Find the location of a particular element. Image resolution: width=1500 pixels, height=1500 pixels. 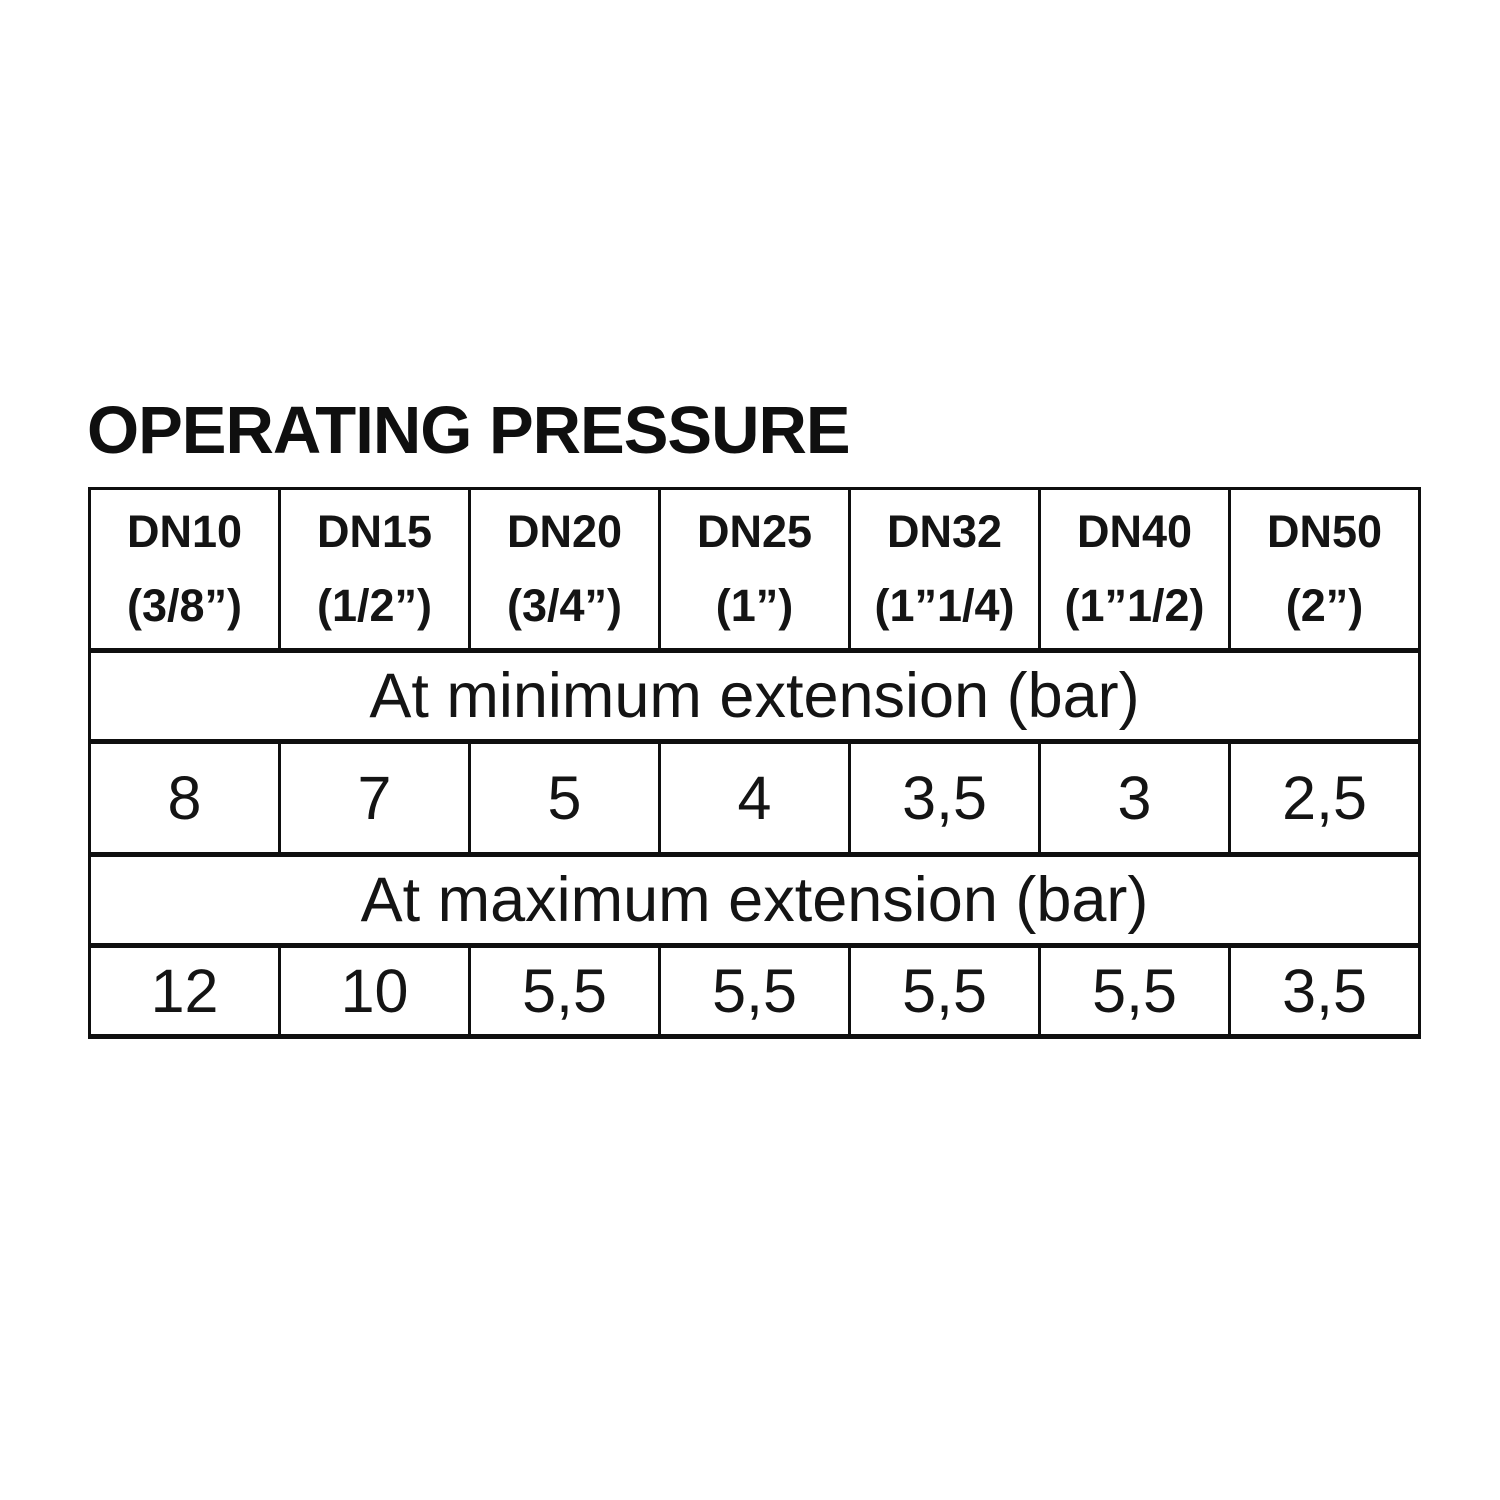

max-value-dn20: 5,5 is located at coordinates (564, 991).